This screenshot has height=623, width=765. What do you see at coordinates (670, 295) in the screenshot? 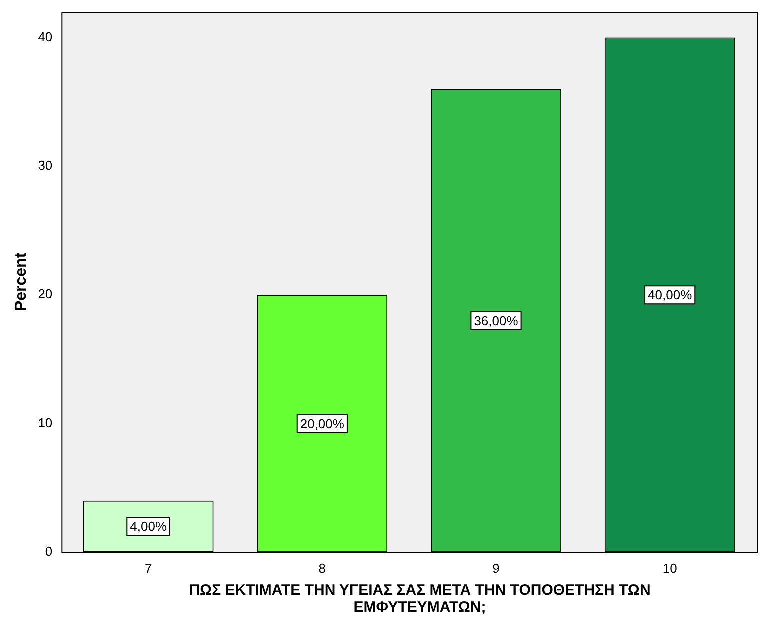
I see `data-label: 40,00%` at bounding box center [670, 295].